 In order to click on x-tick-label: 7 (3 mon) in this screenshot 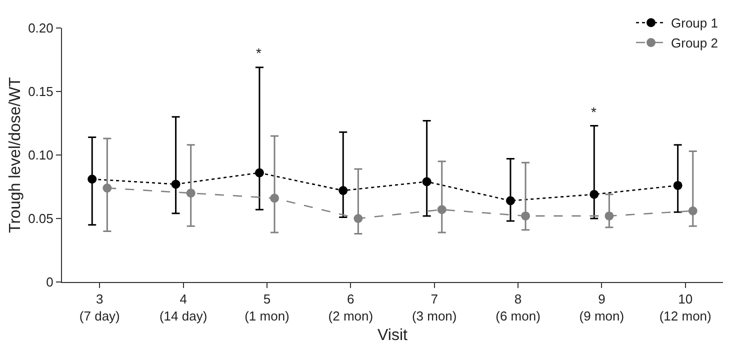, I will do `click(434, 308)`.